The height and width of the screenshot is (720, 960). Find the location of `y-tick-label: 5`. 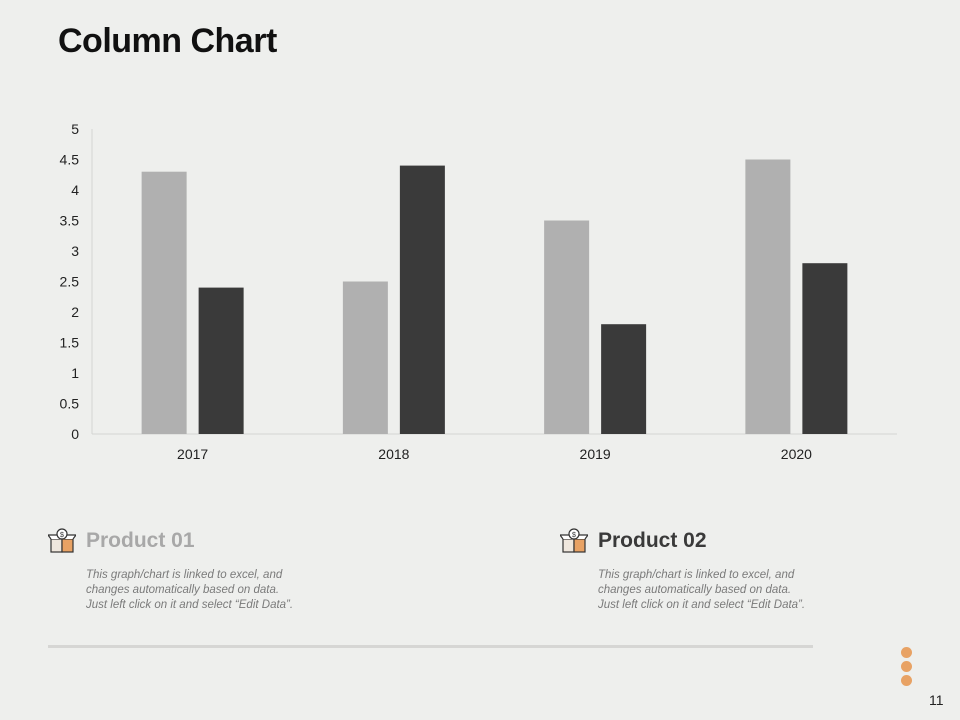

y-tick-label: 5 is located at coordinates (75, 129).